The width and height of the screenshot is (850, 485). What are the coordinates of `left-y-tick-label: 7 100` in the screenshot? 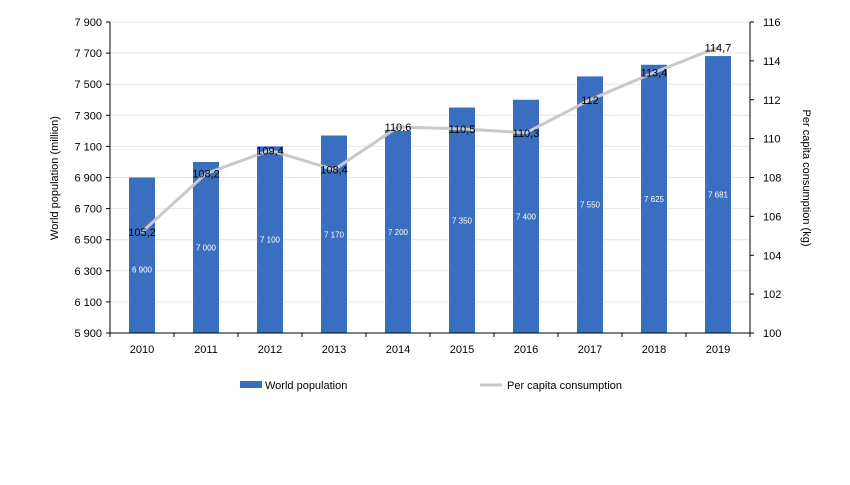 It's located at (88, 147).